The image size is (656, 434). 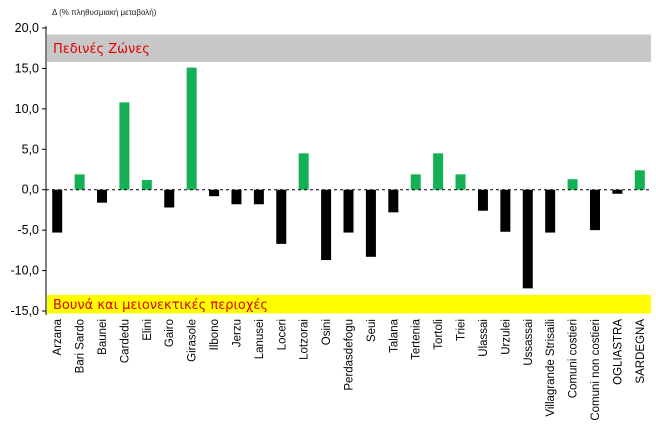 What do you see at coordinates (550, 211) in the screenshot?
I see `bar-villagrande-strisaili` at bounding box center [550, 211].